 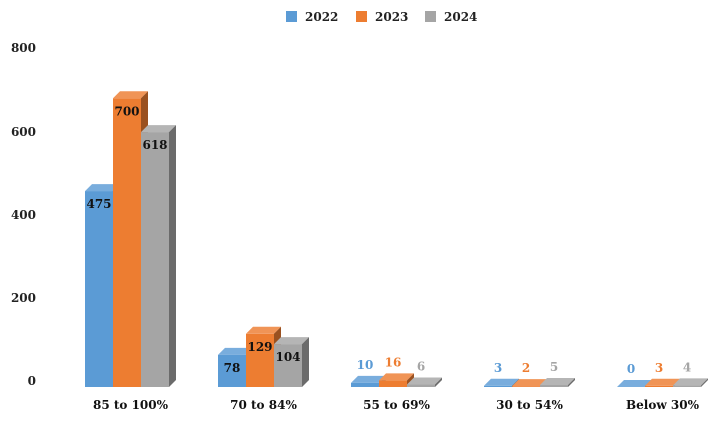 What do you see at coordinates (321, 17) in the screenshot?
I see `legend-label: 2022` at bounding box center [321, 17].